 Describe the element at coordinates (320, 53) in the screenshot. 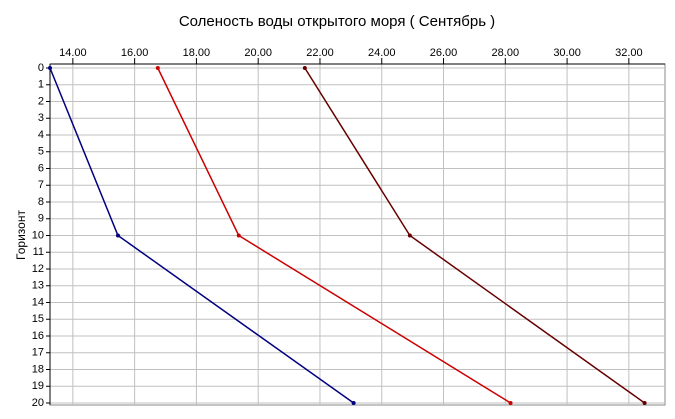

I see `x-tick-label: 22.00` at that location.